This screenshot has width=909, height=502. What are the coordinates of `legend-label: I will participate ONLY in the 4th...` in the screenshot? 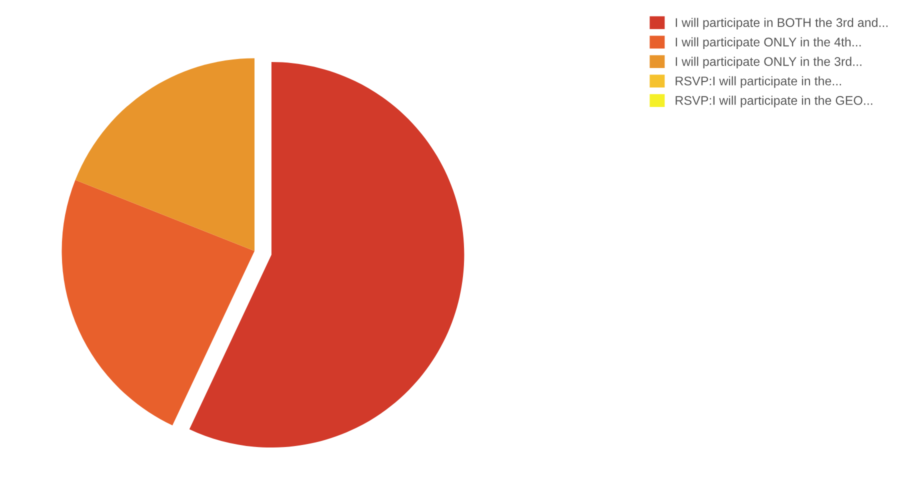 It's located at (768, 43).